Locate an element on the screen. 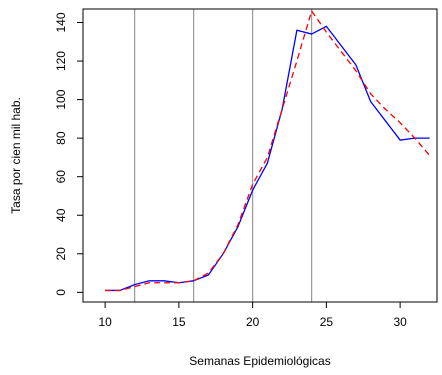 This screenshot has width=442, height=375. y-tick-label: 80 is located at coordinates (61, 138).